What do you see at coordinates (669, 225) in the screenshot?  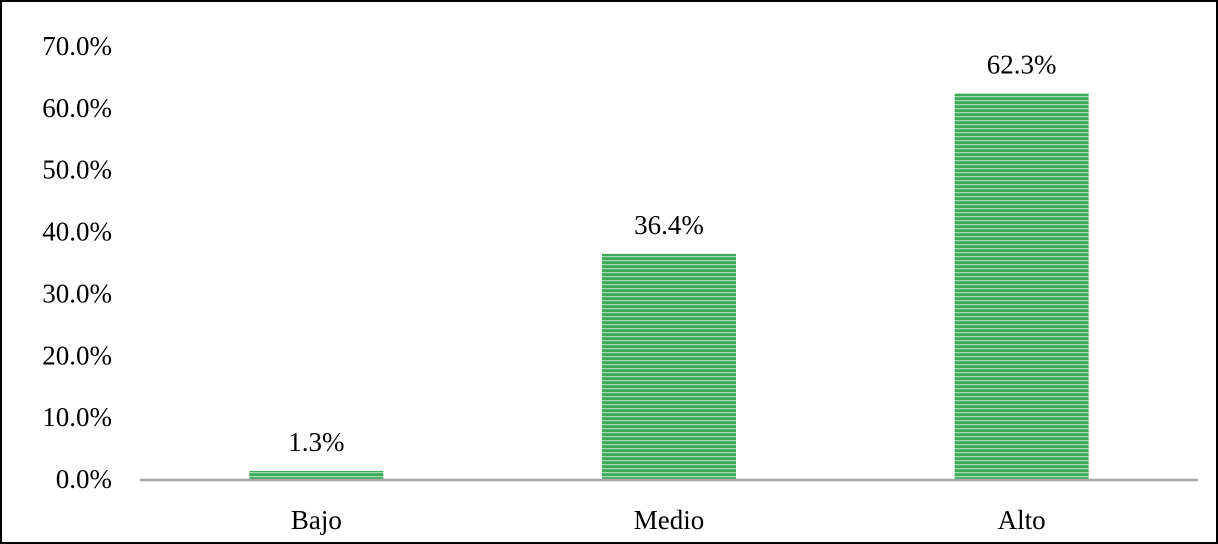 I see `data-label-medio: 36.4%` at bounding box center [669, 225].